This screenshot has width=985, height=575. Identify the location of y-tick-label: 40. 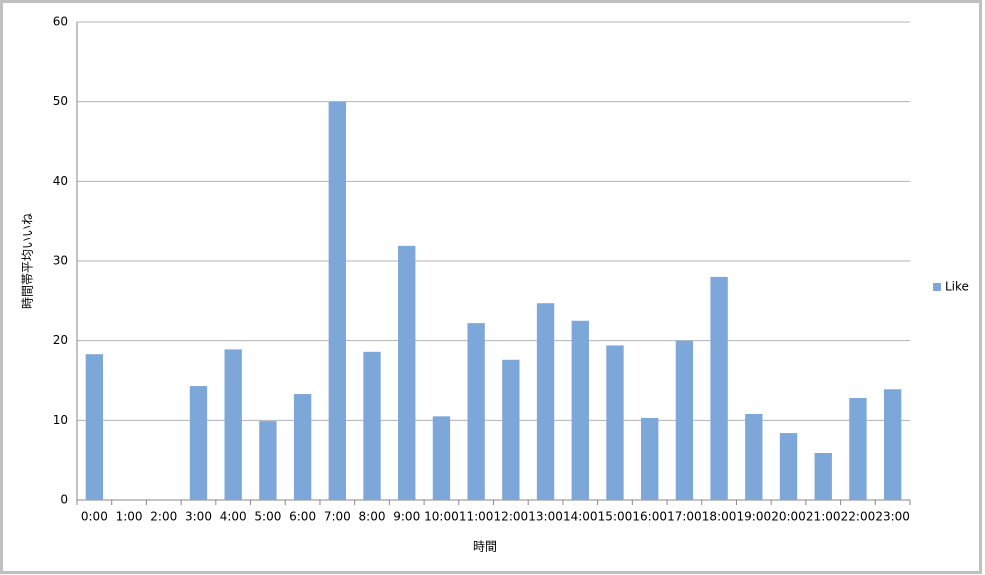
(60, 181).